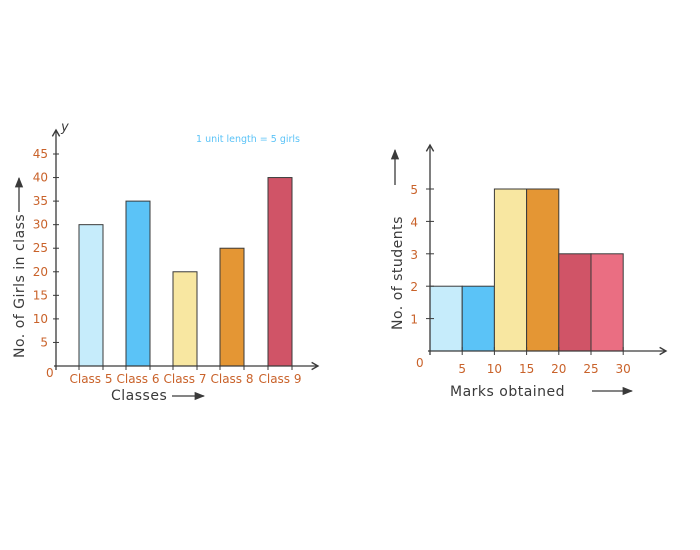  What do you see at coordinates (558, 369) in the screenshot?
I see `x-tick-label: 20` at bounding box center [558, 369].